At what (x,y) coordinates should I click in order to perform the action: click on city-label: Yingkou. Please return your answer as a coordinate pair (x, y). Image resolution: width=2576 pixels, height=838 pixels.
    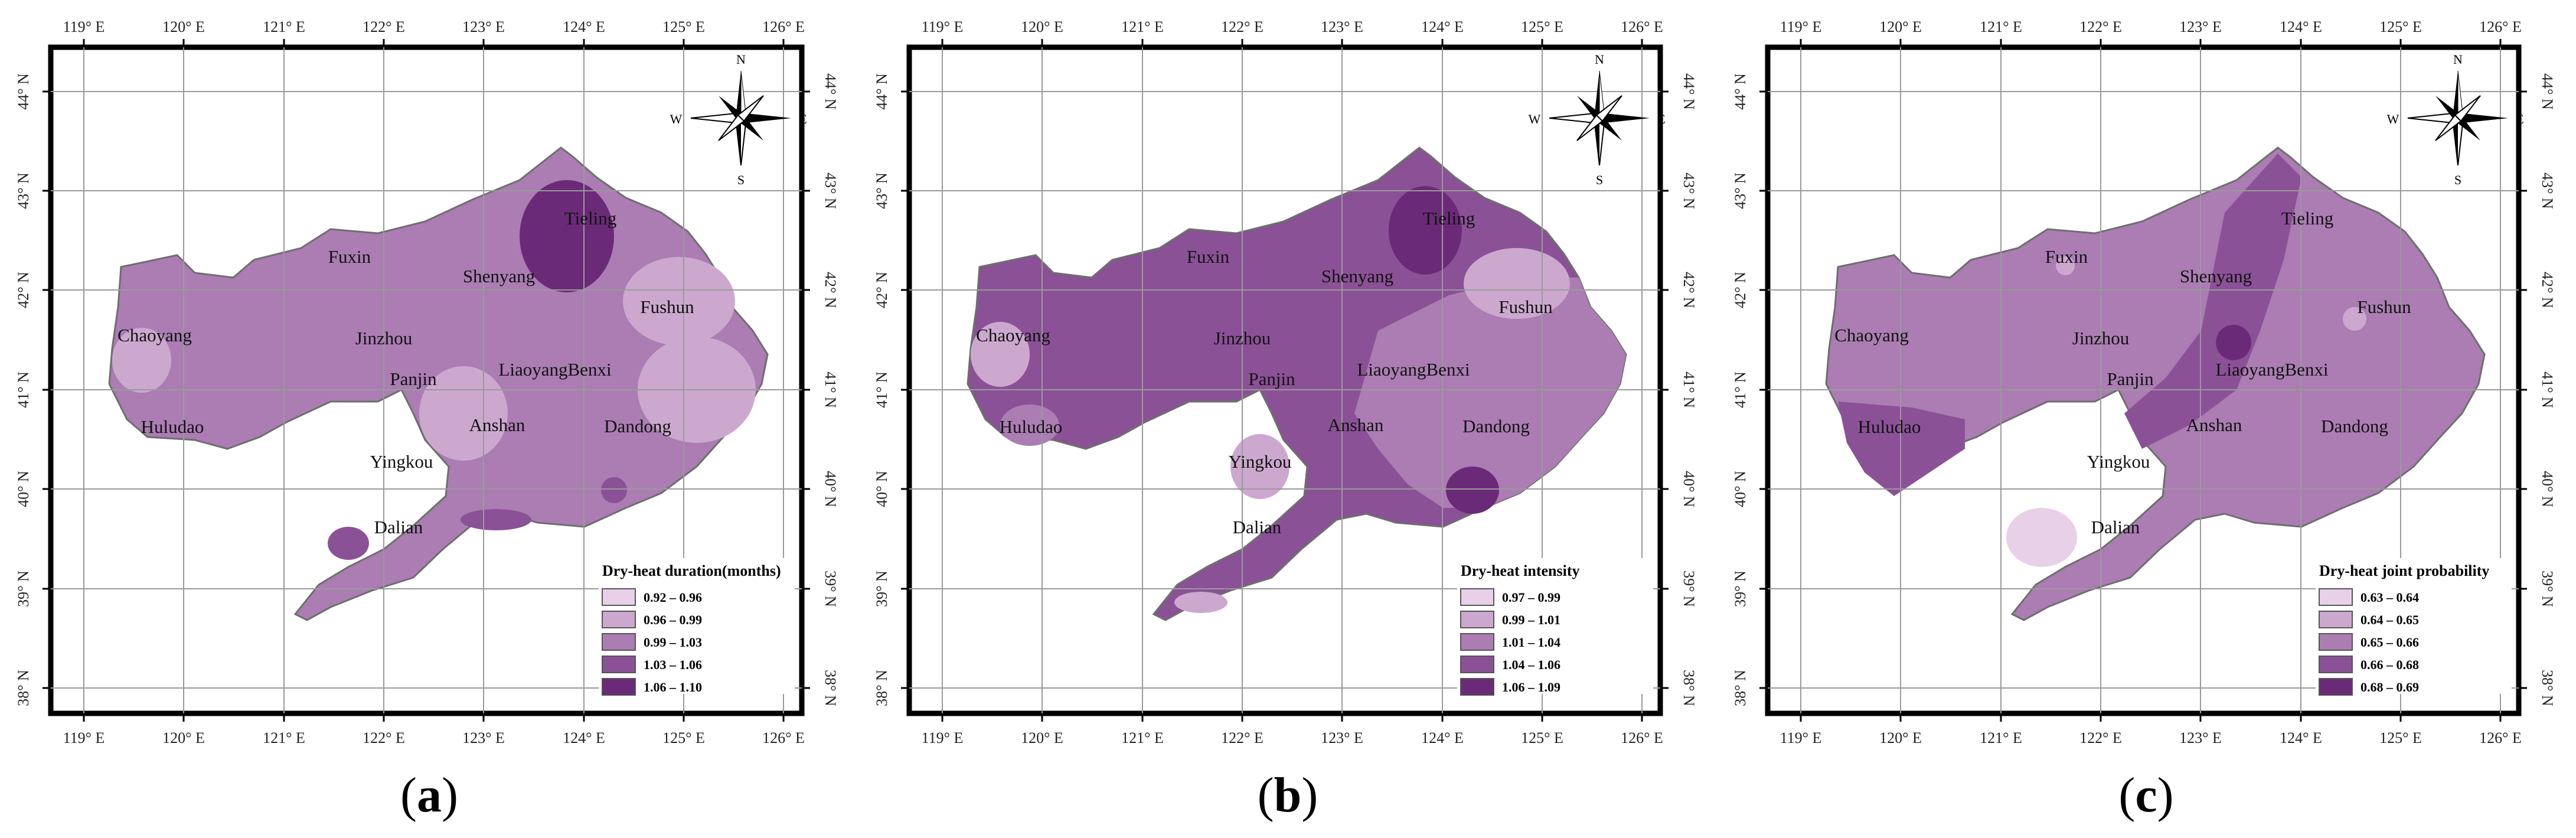
    Looking at the image, I should click on (401, 461).